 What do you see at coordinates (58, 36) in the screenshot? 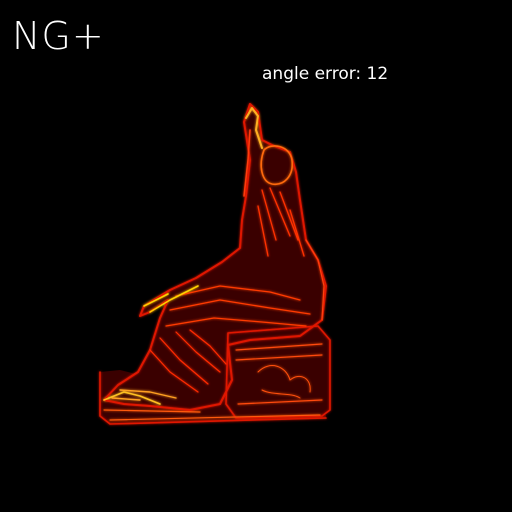
I see `method-label: NG+` at bounding box center [58, 36].